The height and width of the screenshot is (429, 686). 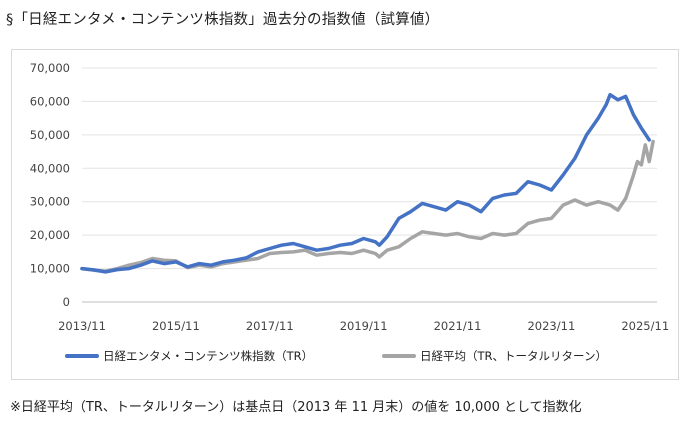 I want to click on legend-label: 日経平均（TR、トータルリターン）, so click(x=513, y=356).